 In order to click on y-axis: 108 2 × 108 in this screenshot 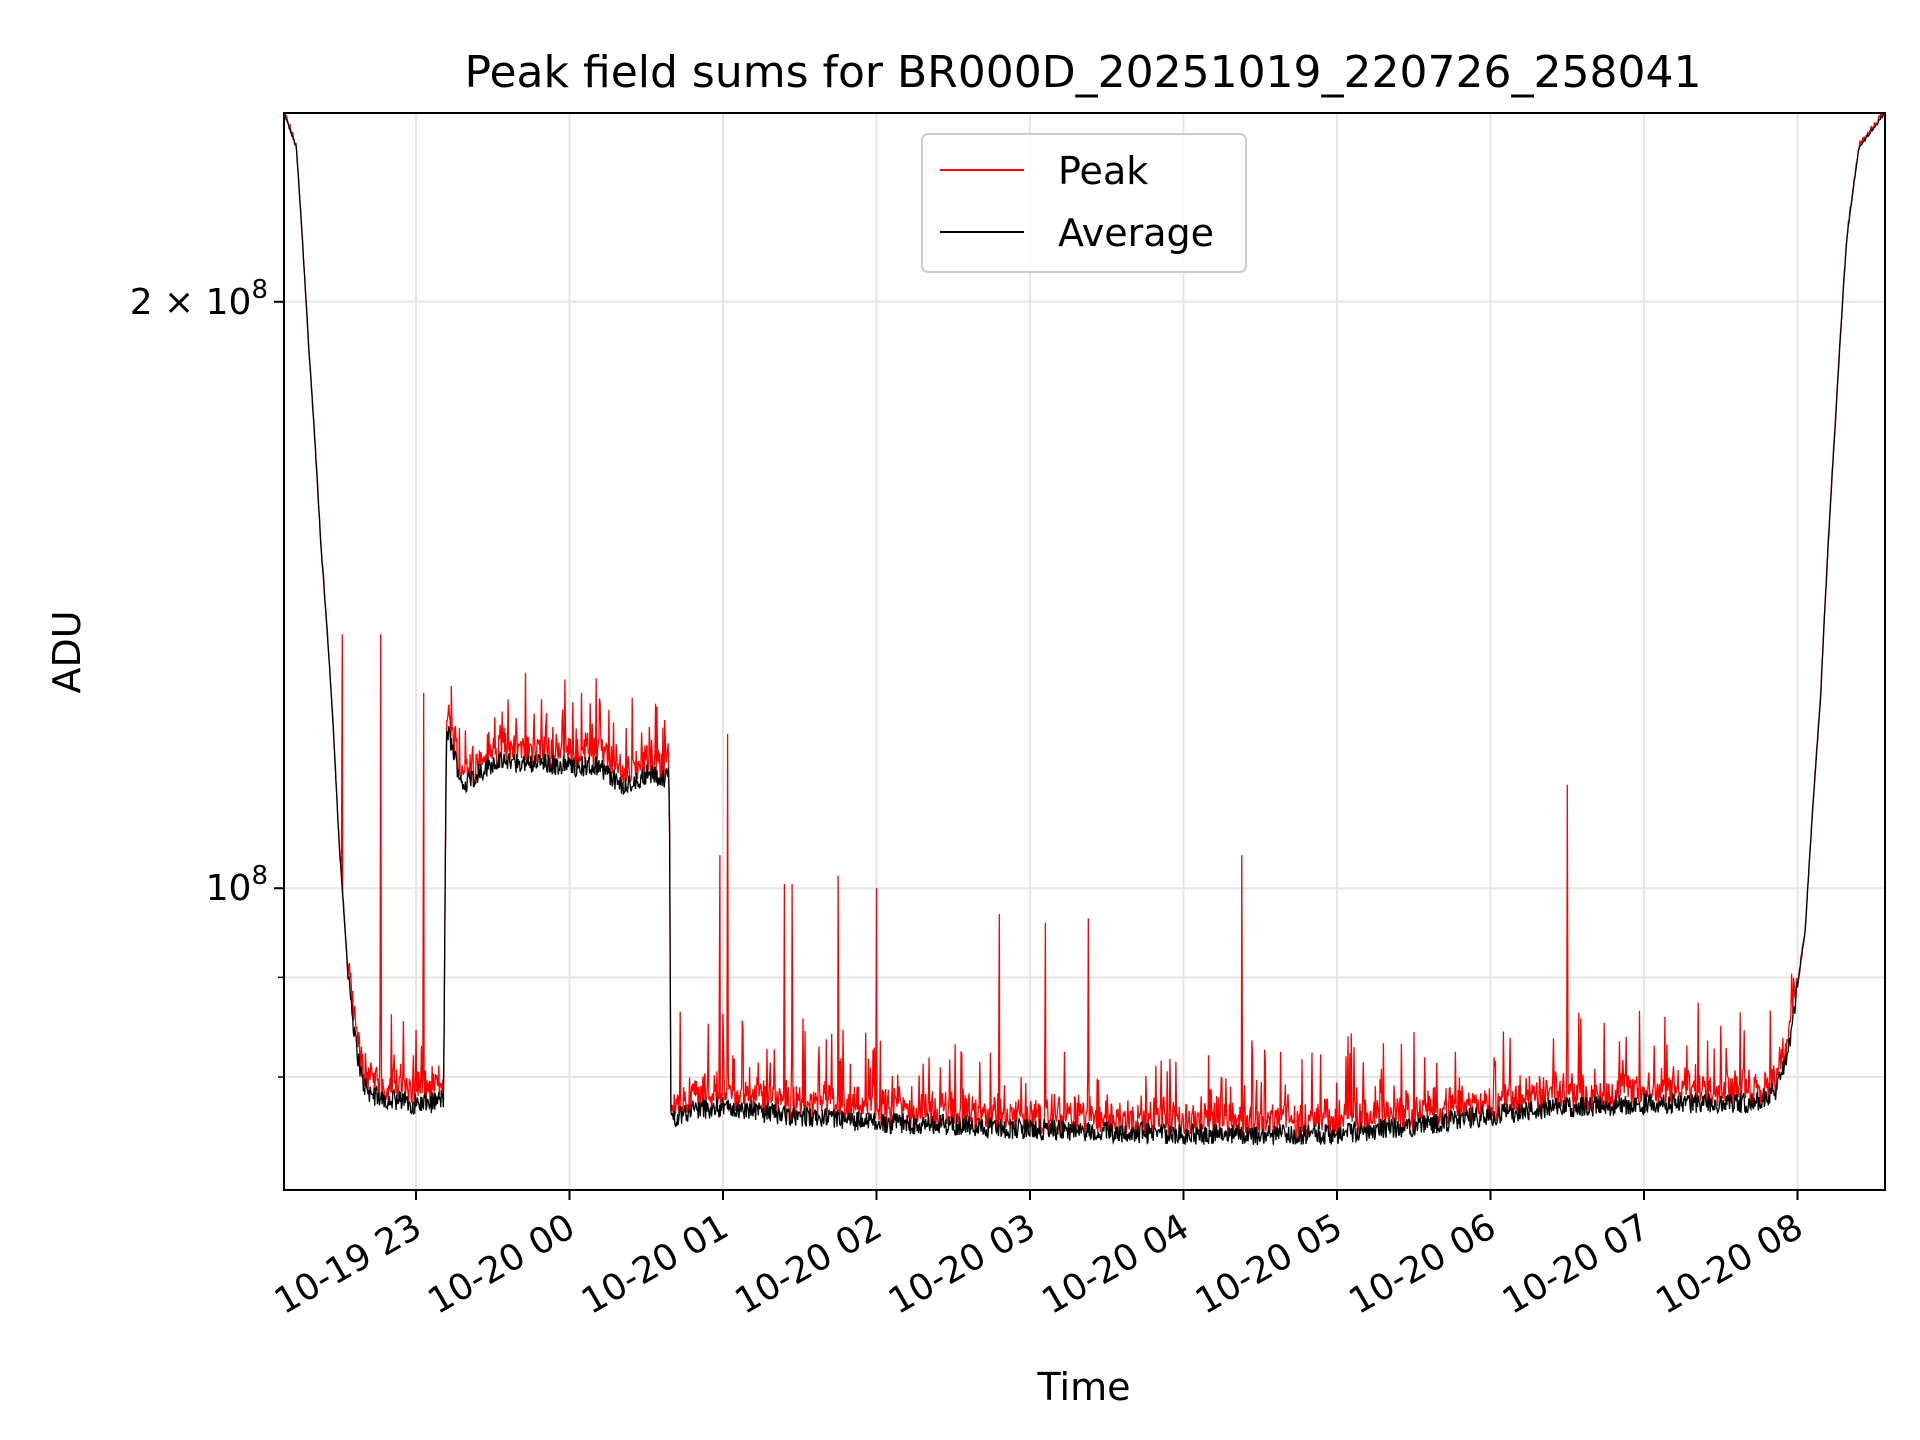, I will do `click(207, 676)`.